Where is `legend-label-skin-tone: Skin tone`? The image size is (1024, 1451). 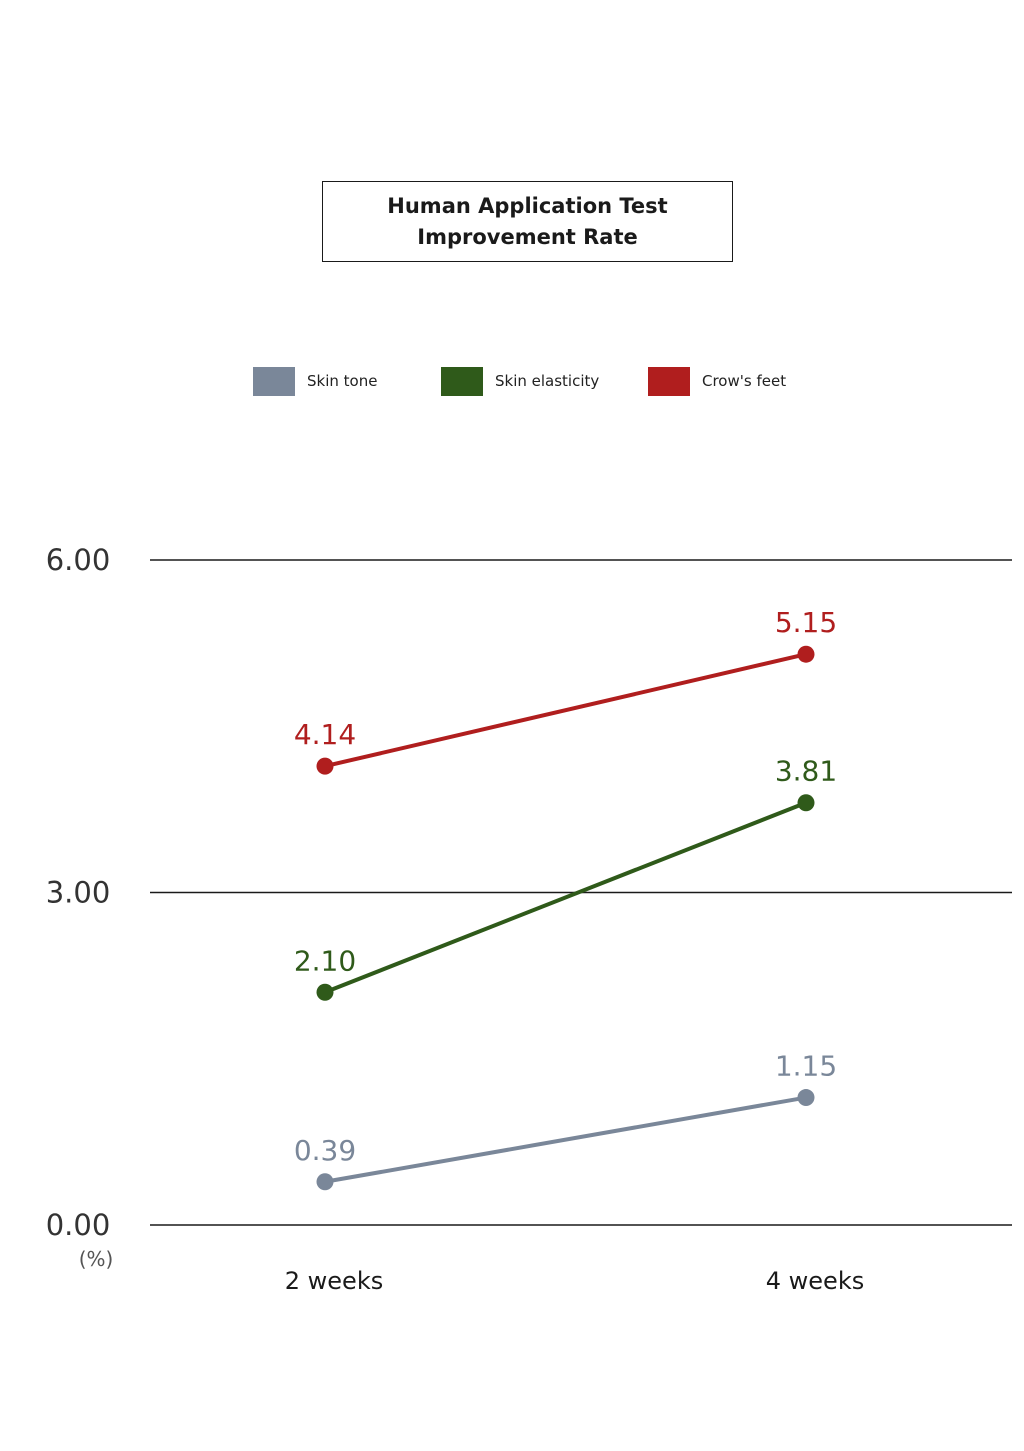 legend-label-skin-tone: Skin tone is located at coordinates (342, 381).